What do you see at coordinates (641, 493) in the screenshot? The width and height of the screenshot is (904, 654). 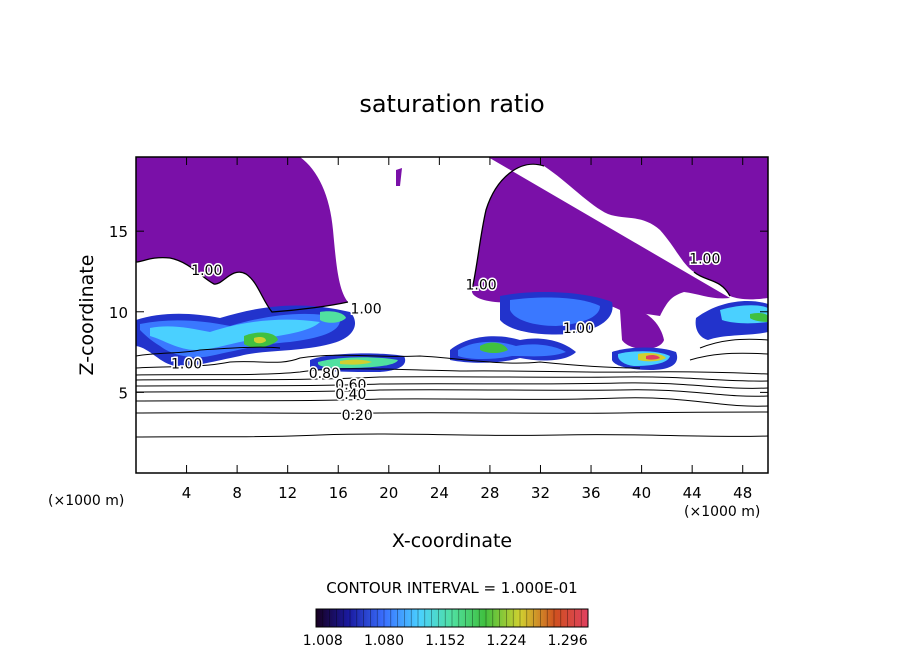 I see `x-tick-label: 40` at bounding box center [641, 493].